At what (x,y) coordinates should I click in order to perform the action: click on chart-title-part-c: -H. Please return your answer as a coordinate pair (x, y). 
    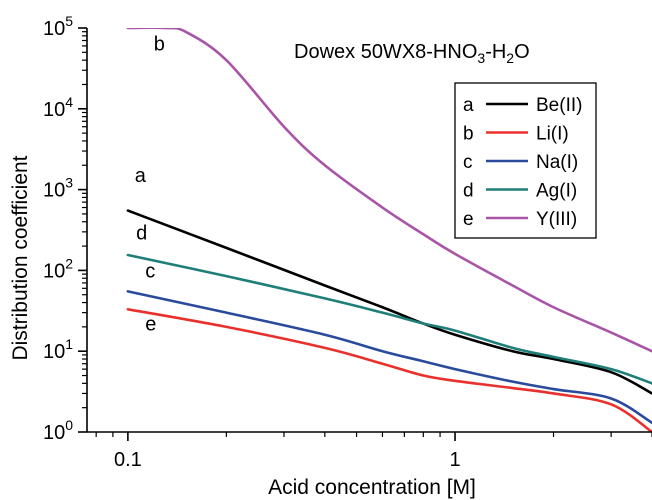
    Looking at the image, I should click on (495, 52).